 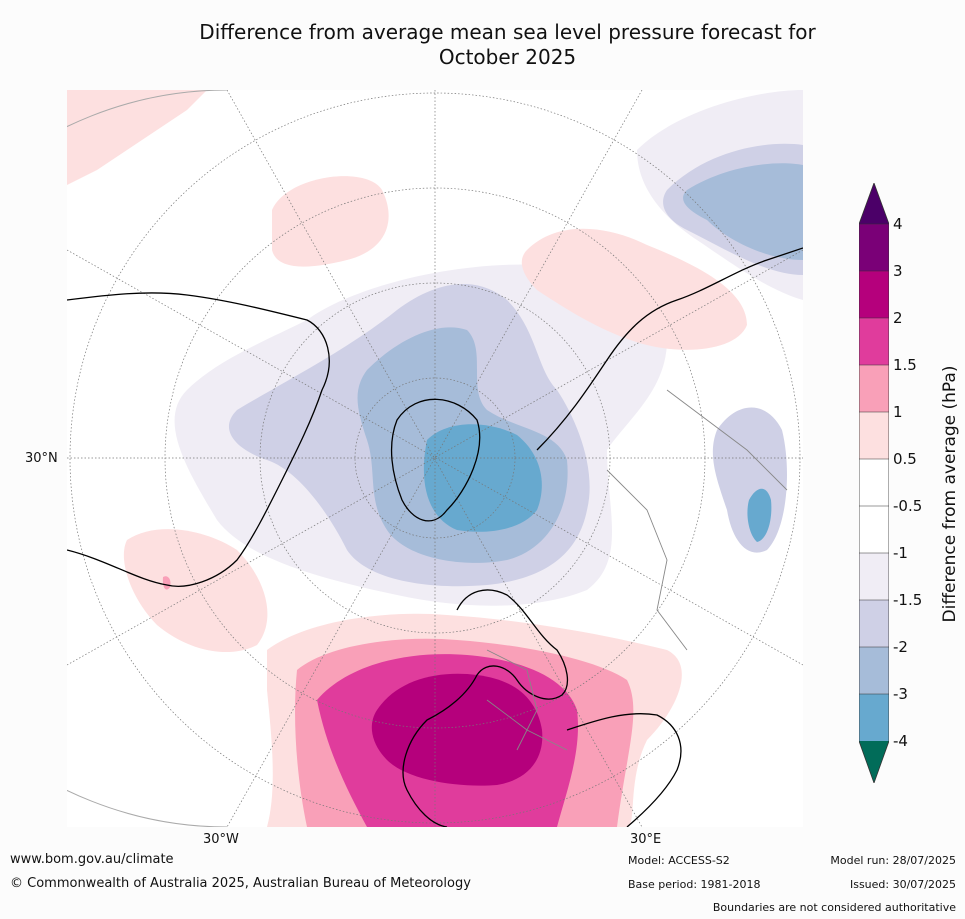 I want to click on colorbar-tick: -4, so click(x=900, y=741).